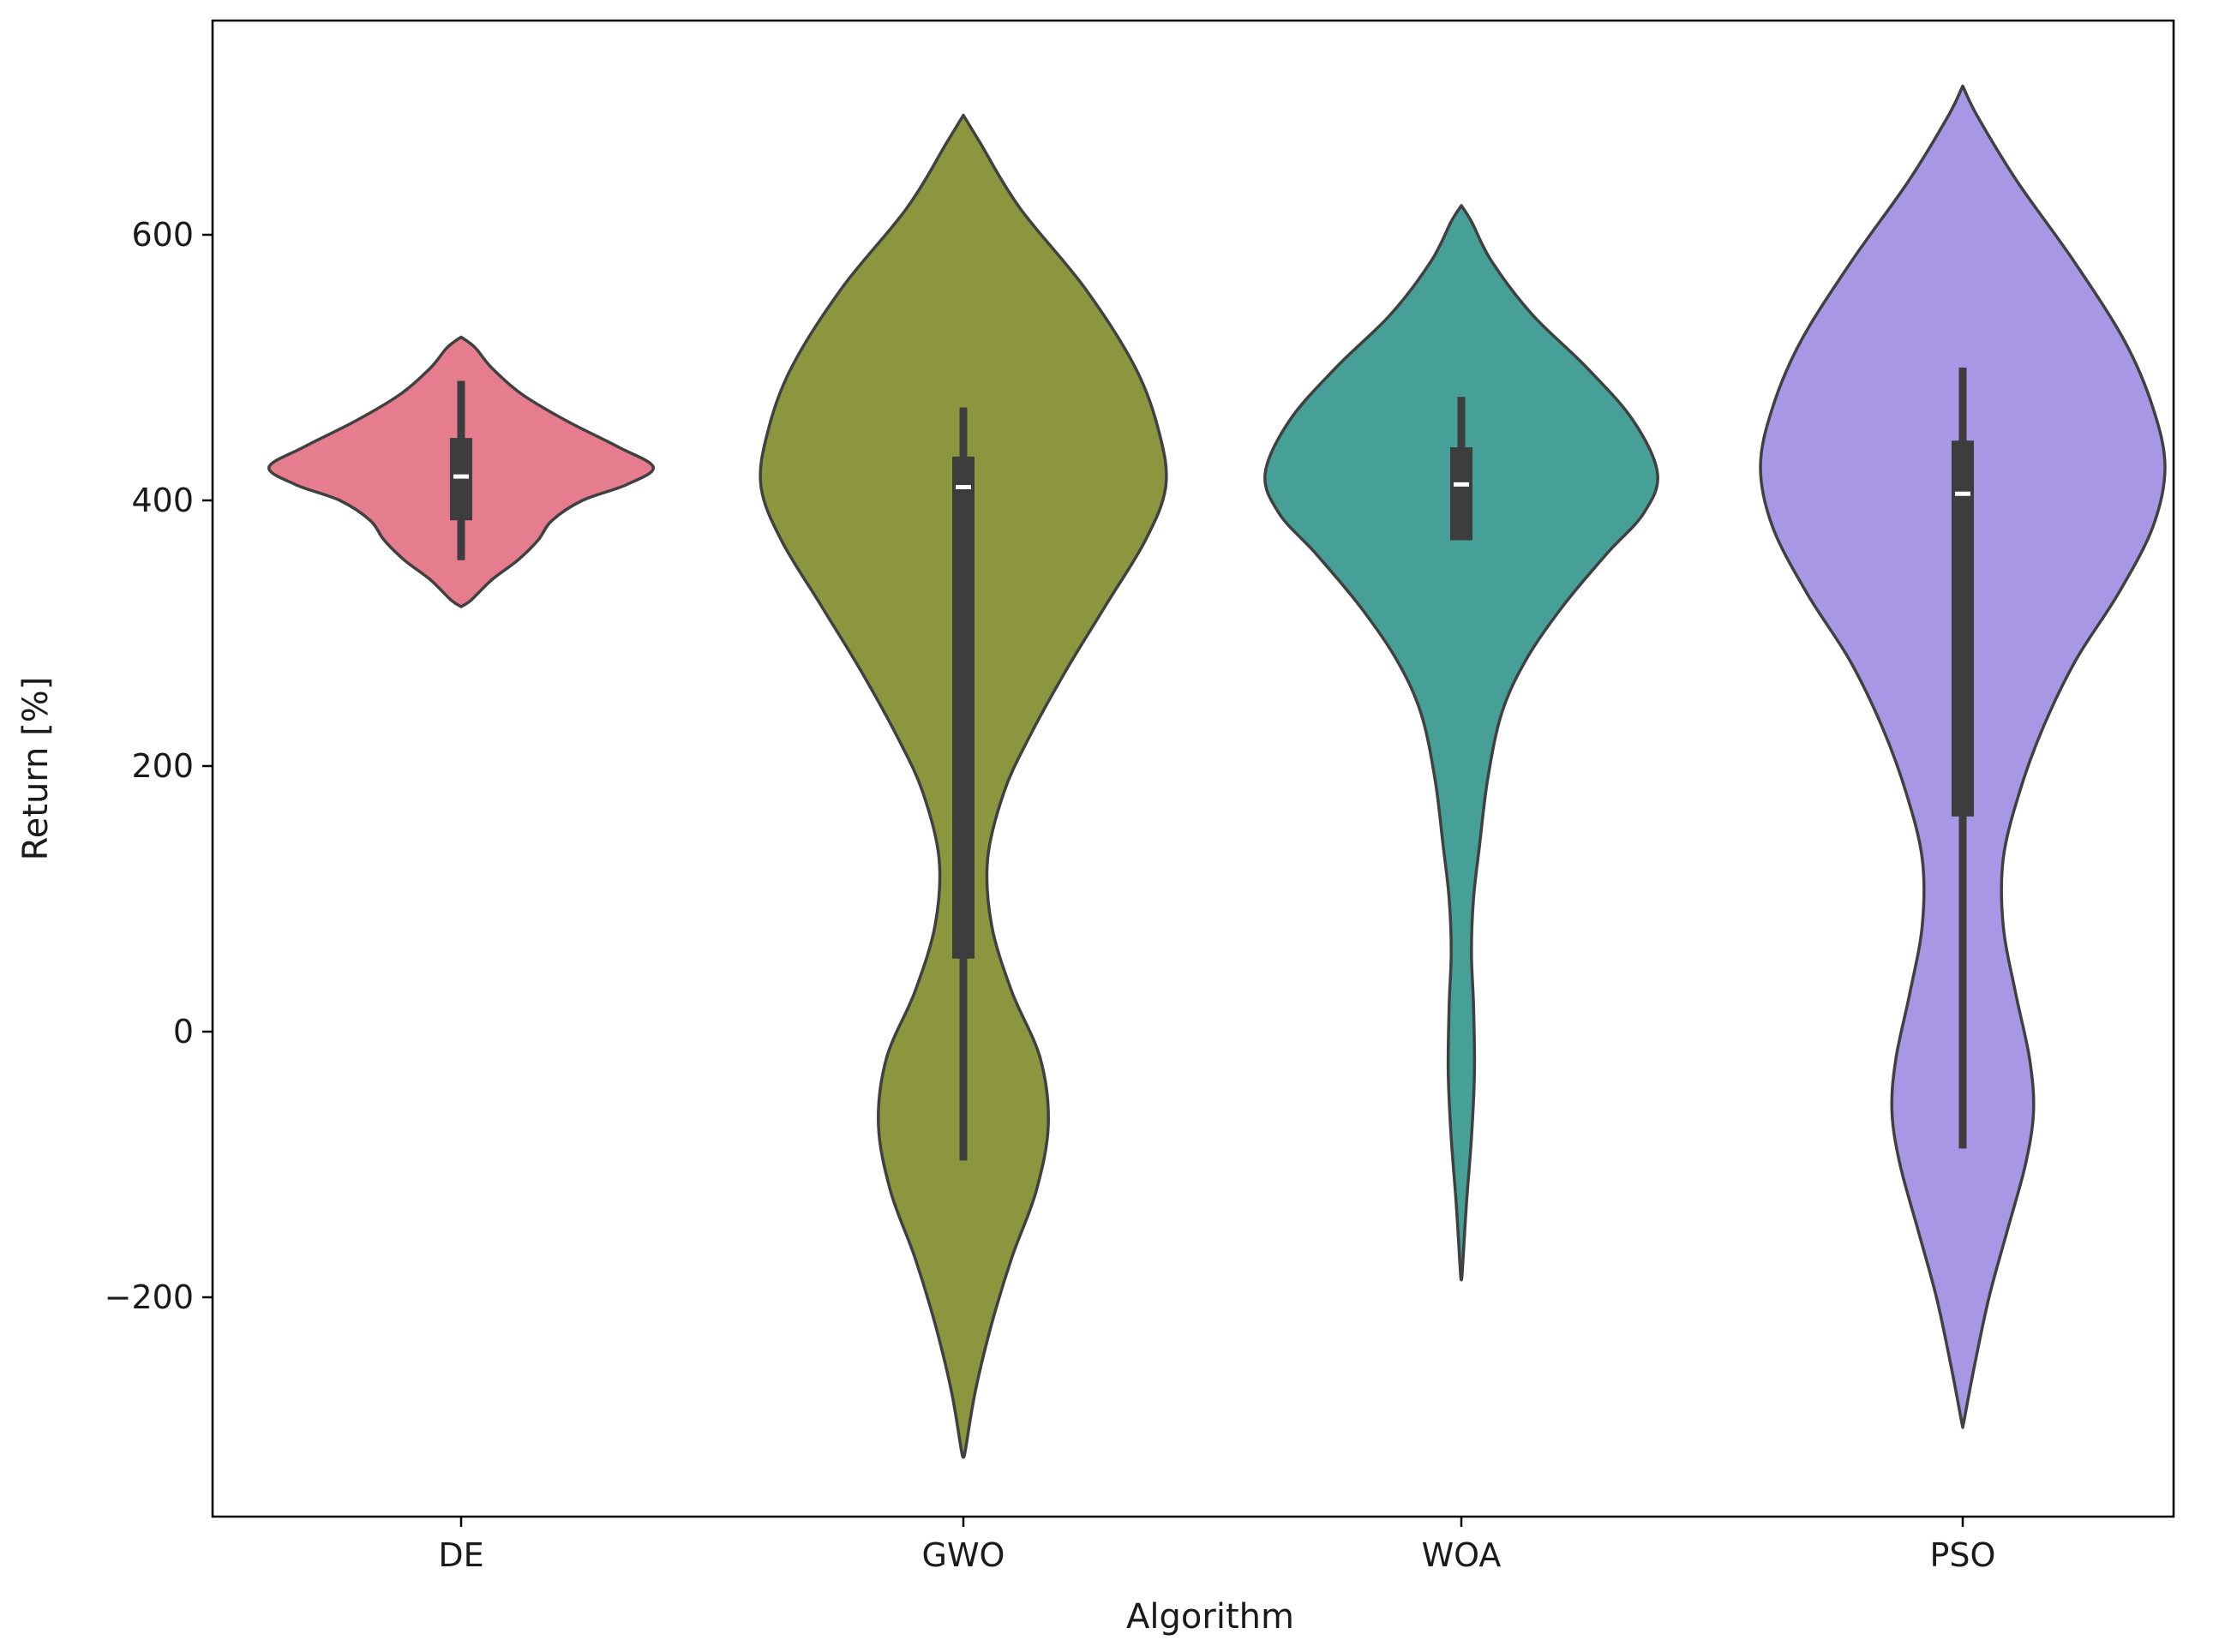  I want to click on x-tick-label: PSO, so click(1963, 1555).